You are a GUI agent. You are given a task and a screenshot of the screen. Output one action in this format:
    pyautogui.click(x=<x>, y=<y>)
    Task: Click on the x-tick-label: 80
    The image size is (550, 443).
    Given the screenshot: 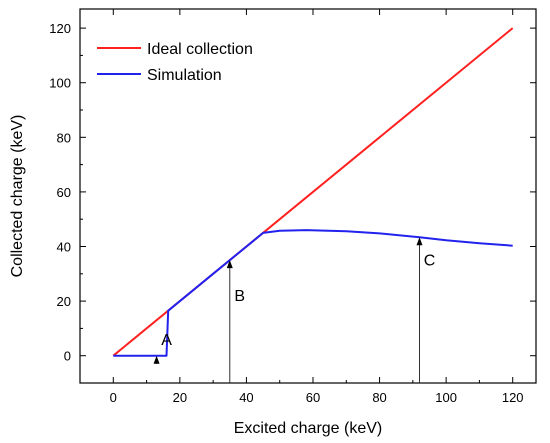 What is the action you would take?
    pyautogui.click(x=379, y=397)
    